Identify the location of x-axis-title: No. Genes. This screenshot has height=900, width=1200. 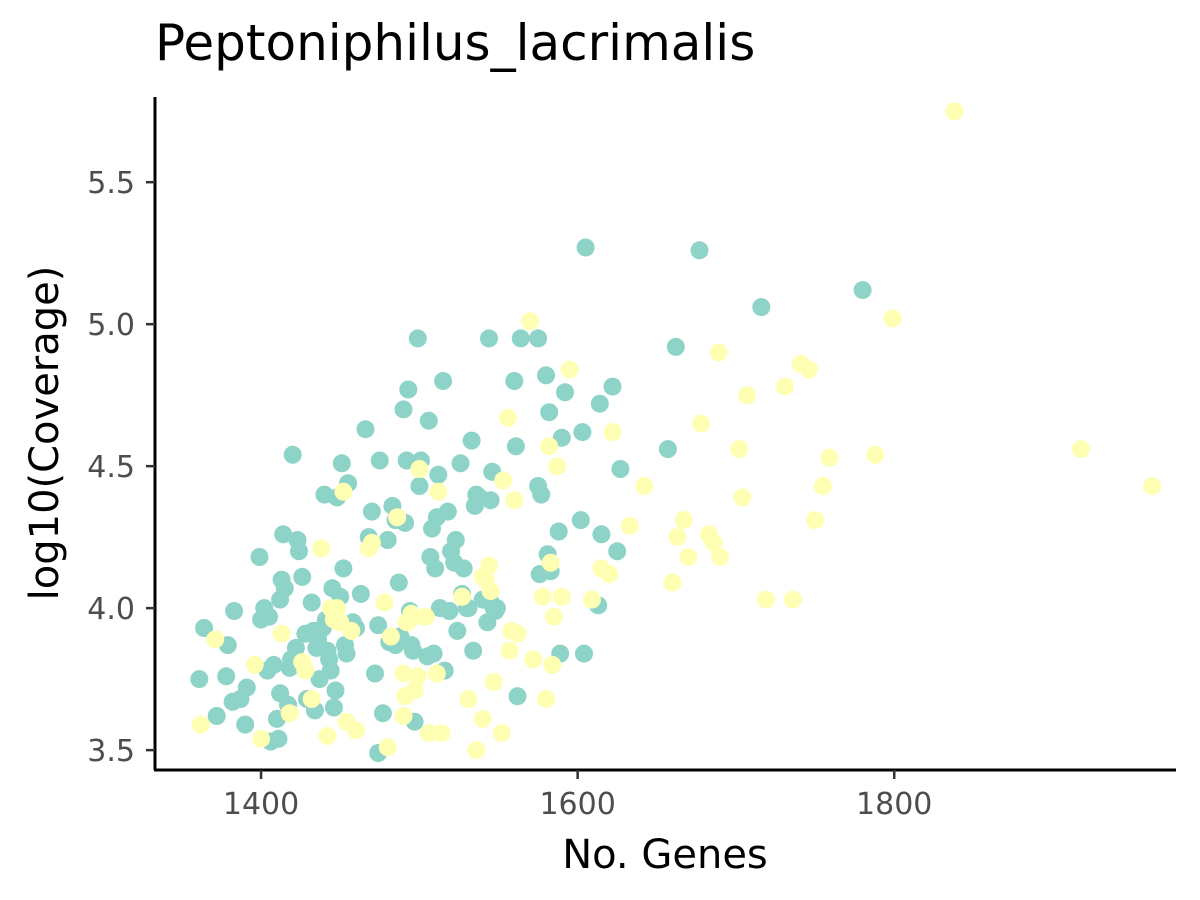
(665, 855).